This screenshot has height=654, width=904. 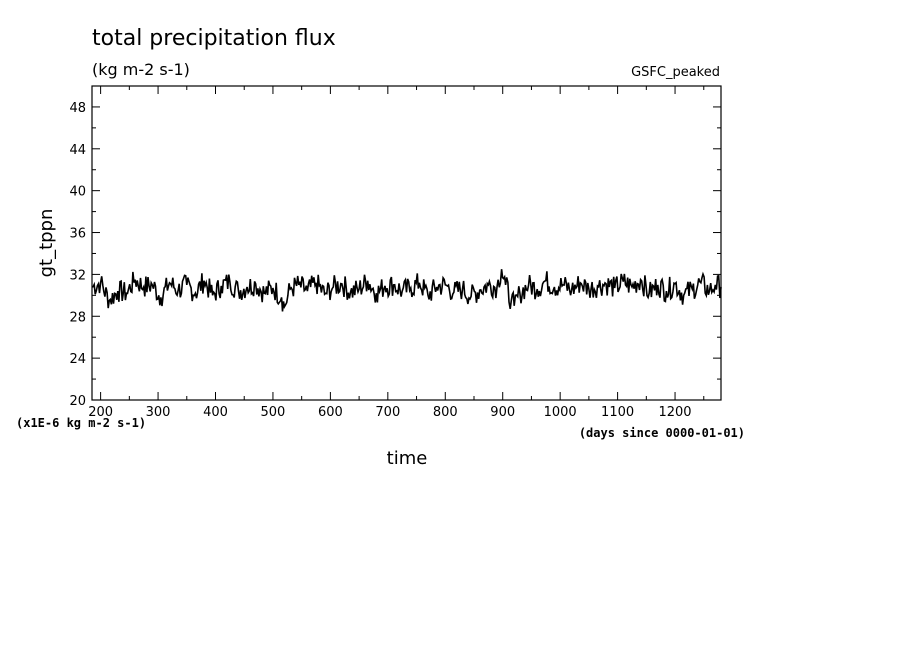 I want to click on x-tick-label: 700, so click(x=387, y=412).